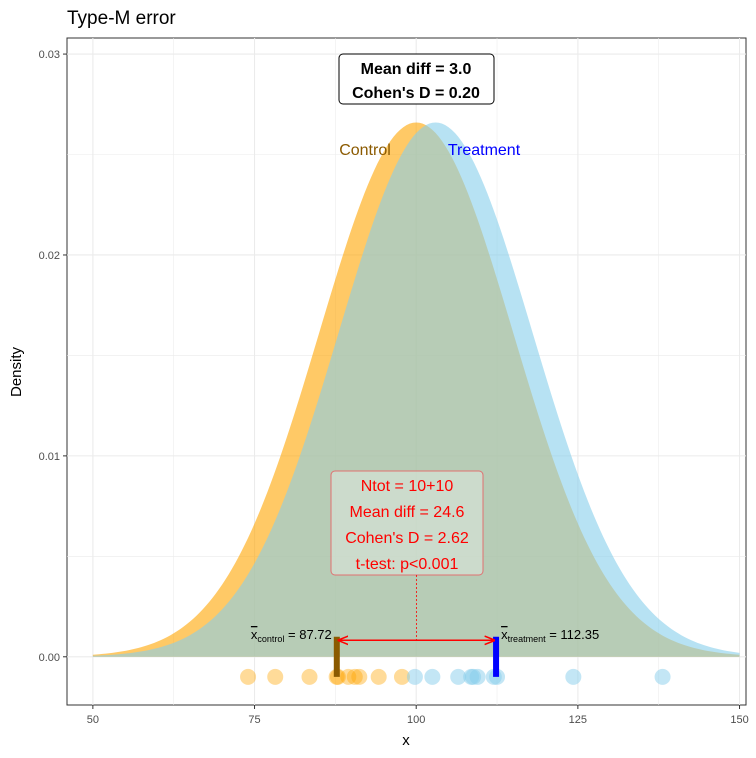 Image resolution: width=756 pixels, height=758 pixels. What do you see at coordinates (93, 720) in the screenshot?
I see `x-tick-label: 50` at bounding box center [93, 720].